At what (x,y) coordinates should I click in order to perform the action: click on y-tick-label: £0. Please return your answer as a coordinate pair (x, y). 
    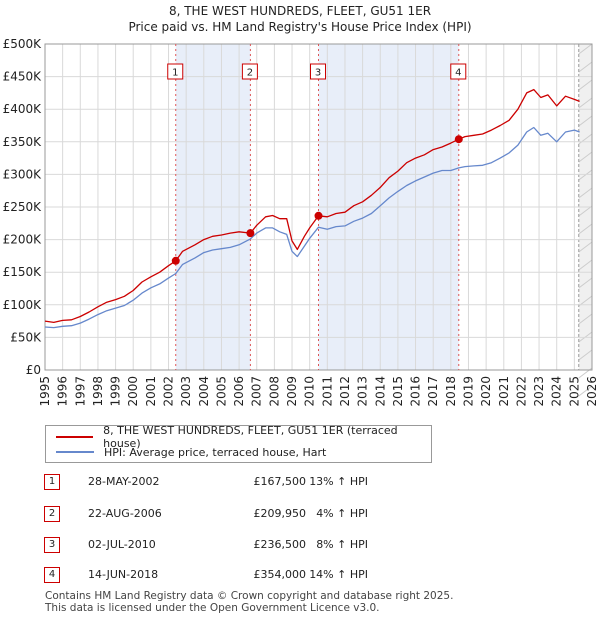
    Looking at the image, I should click on (33, 370).